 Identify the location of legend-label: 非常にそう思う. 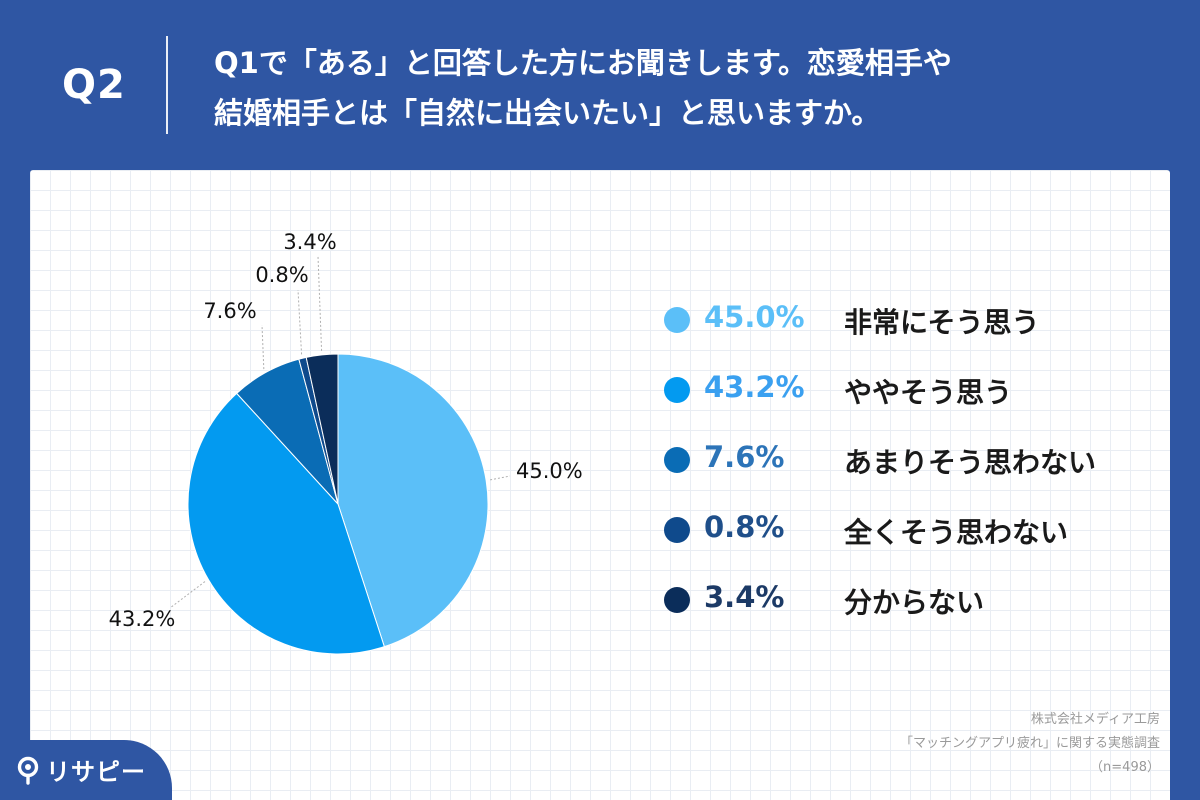
(942, 322).